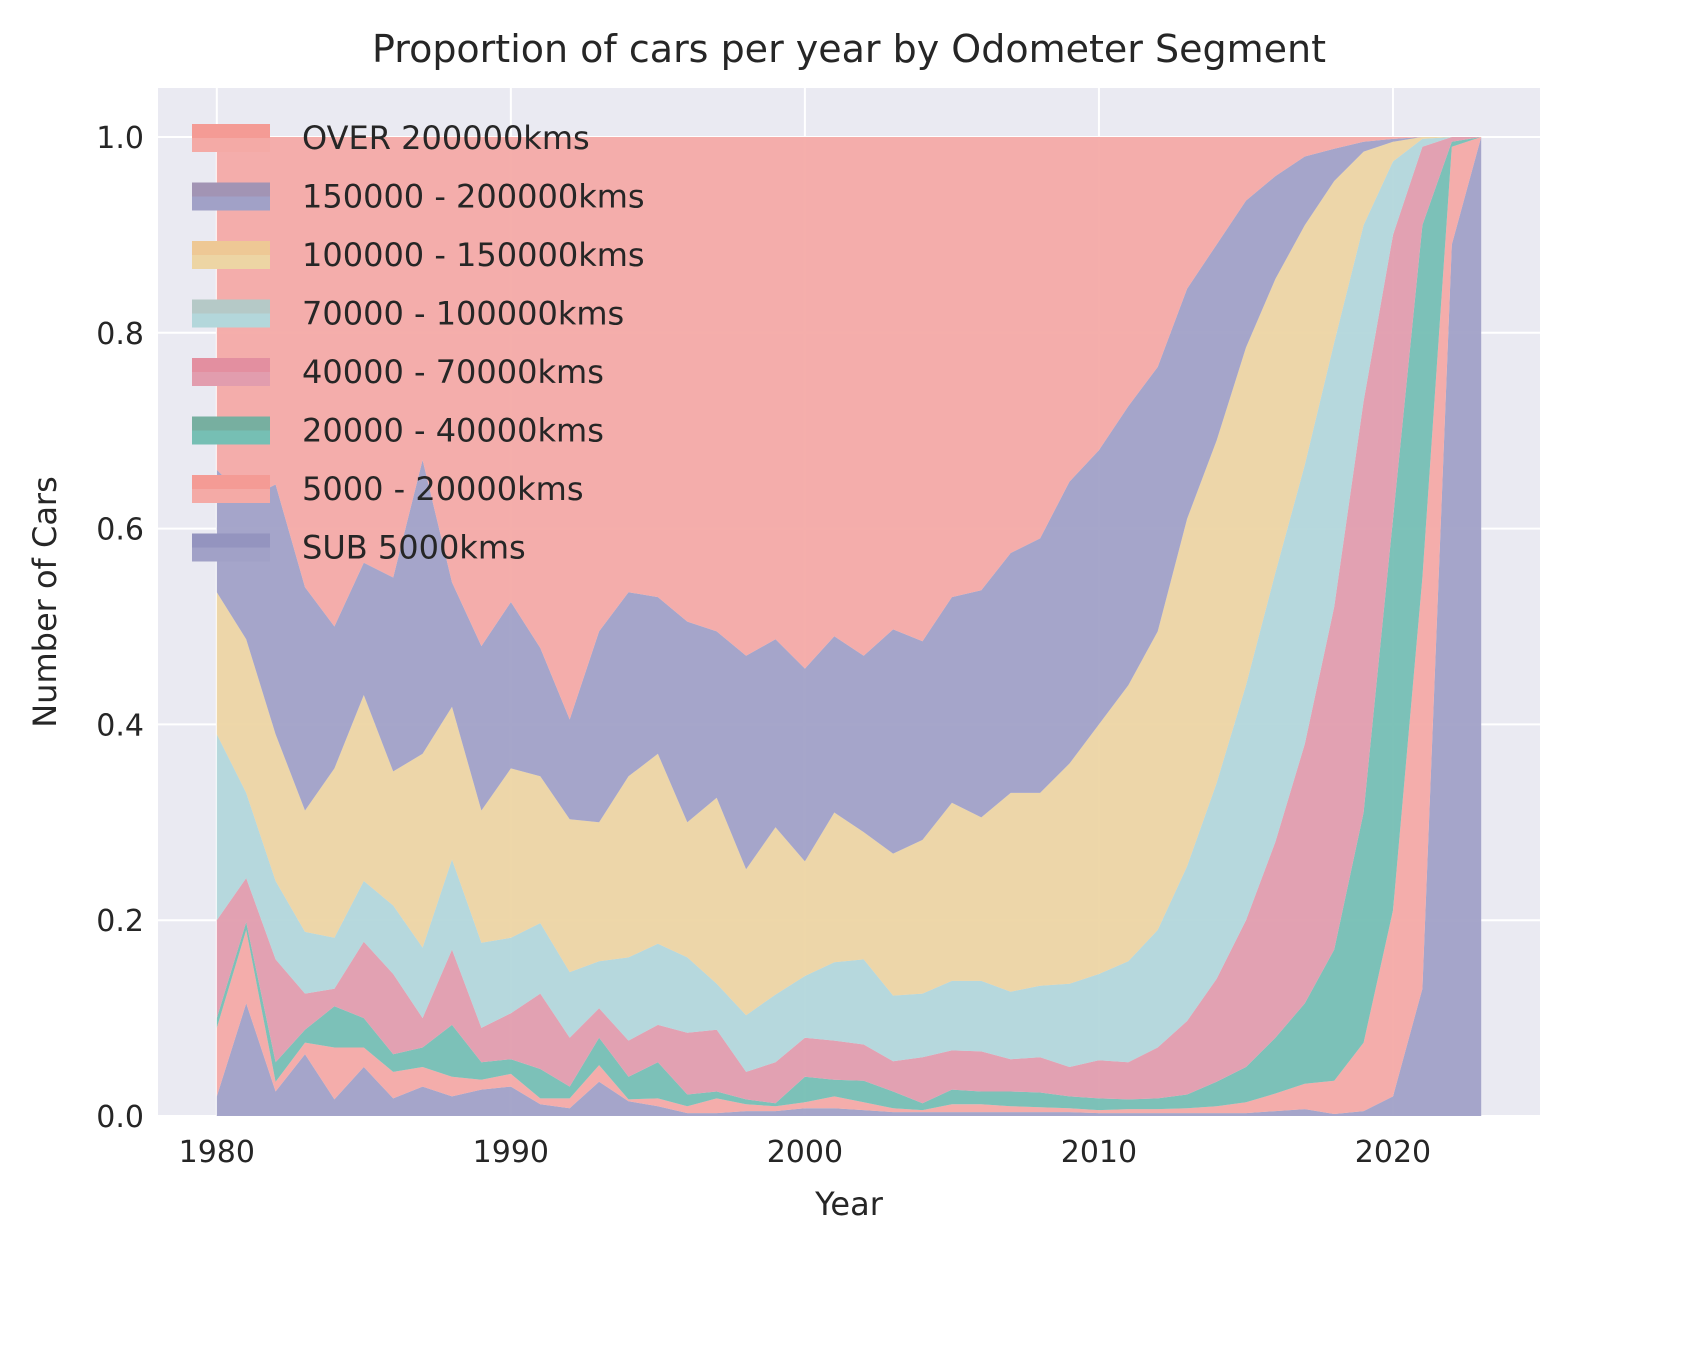 This screenshot has height=1347, width=1687. I want to click on y-tick-label: 0.0, so click(120, 1117).